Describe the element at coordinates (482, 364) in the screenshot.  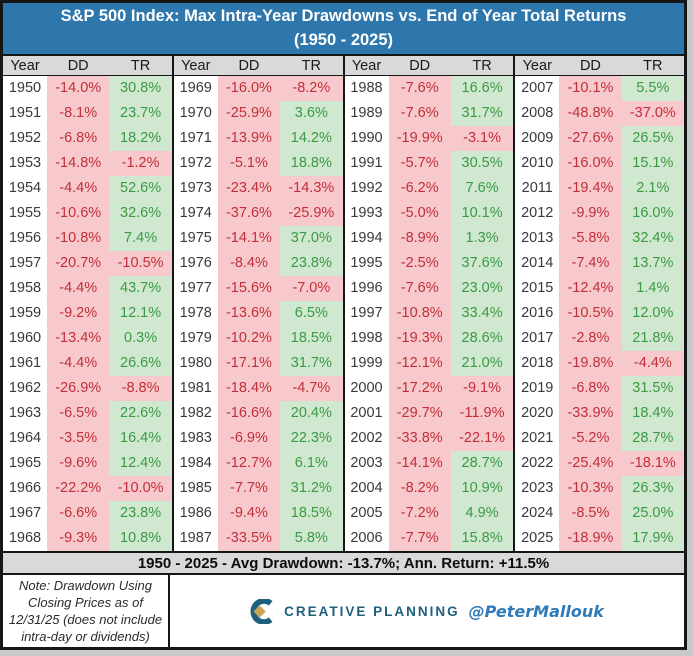
I see `total-return-cell: 21.0%` at that location.